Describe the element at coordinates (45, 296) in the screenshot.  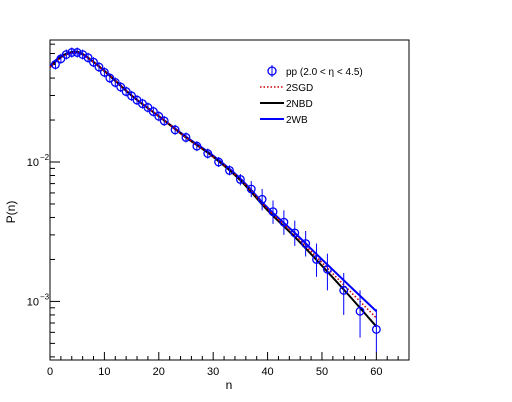
I see `y-tick-exponent: −3` at that location.